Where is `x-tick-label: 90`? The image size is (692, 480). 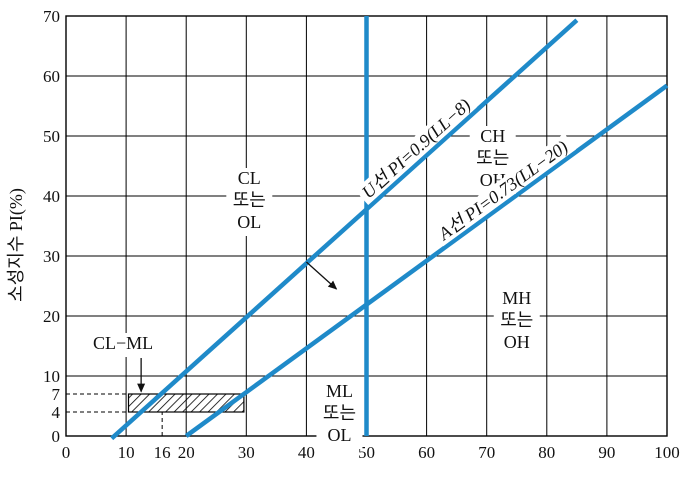
x-tick-label: 90 is located at coordinates (606, 452).